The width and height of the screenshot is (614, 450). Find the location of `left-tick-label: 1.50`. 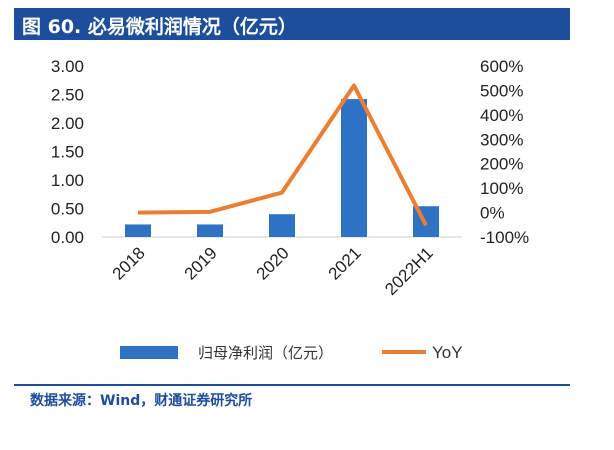

left-tick-label: 1.50 is located at coordinates (67, 152).